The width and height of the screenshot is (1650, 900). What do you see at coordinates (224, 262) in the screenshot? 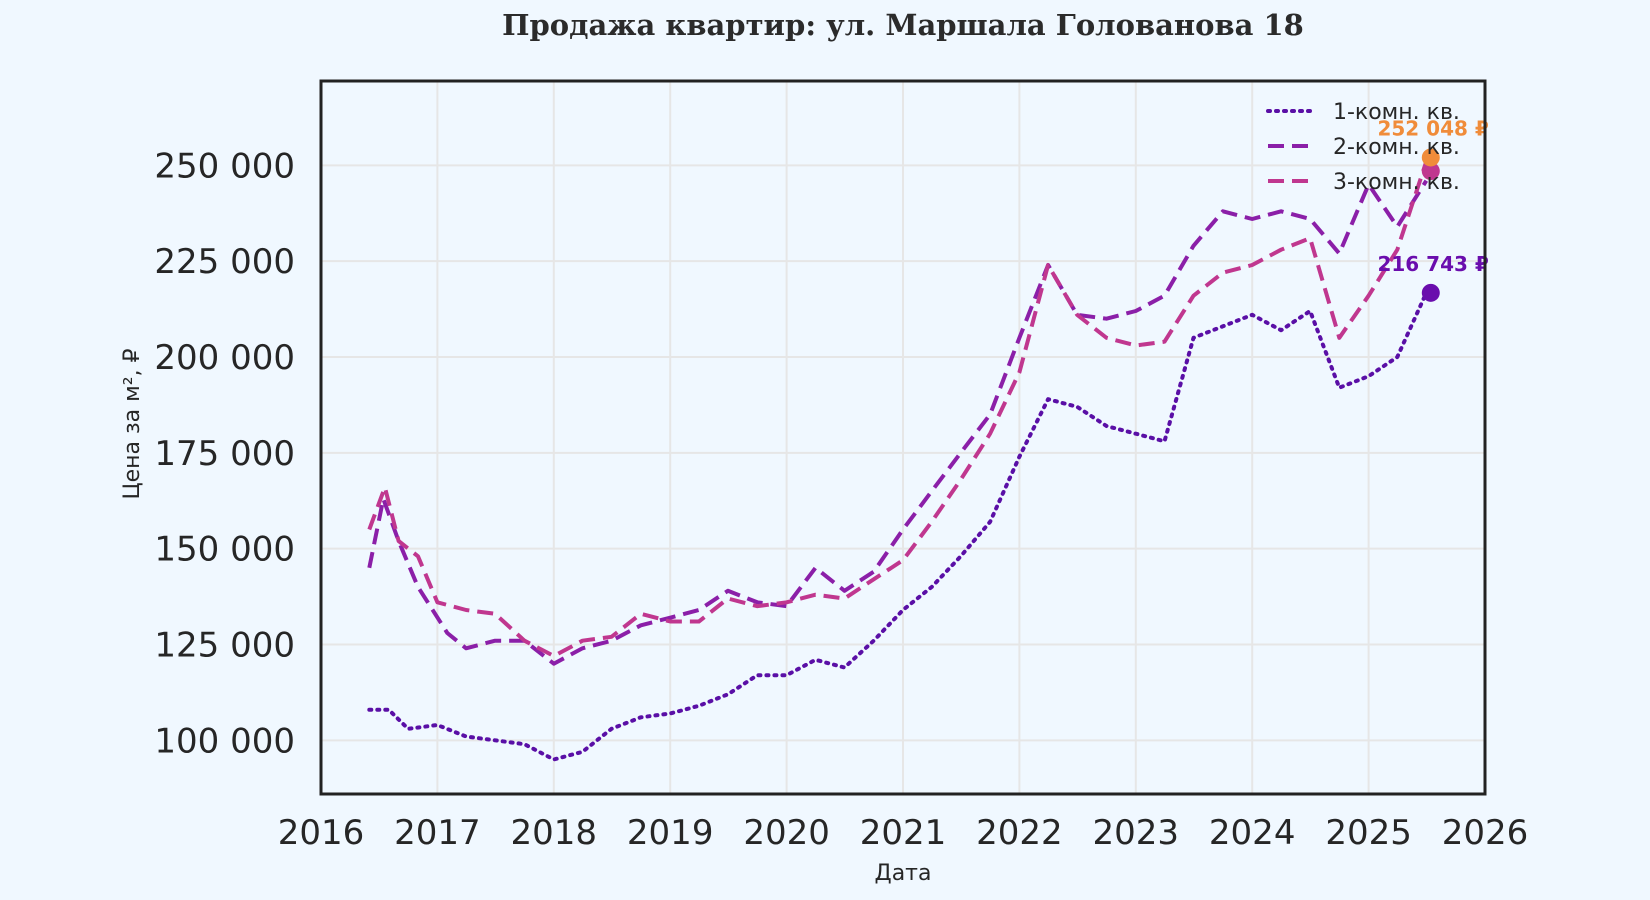
I see `y-tick-label: 225 000` at bounding box center [224, 262].